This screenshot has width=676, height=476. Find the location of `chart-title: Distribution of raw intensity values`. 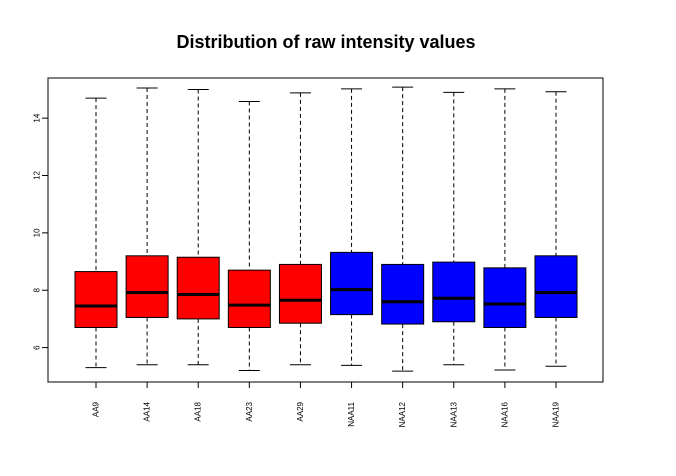

chart-title: Distribution of raw intensity values is located at coordinates (325, 42).